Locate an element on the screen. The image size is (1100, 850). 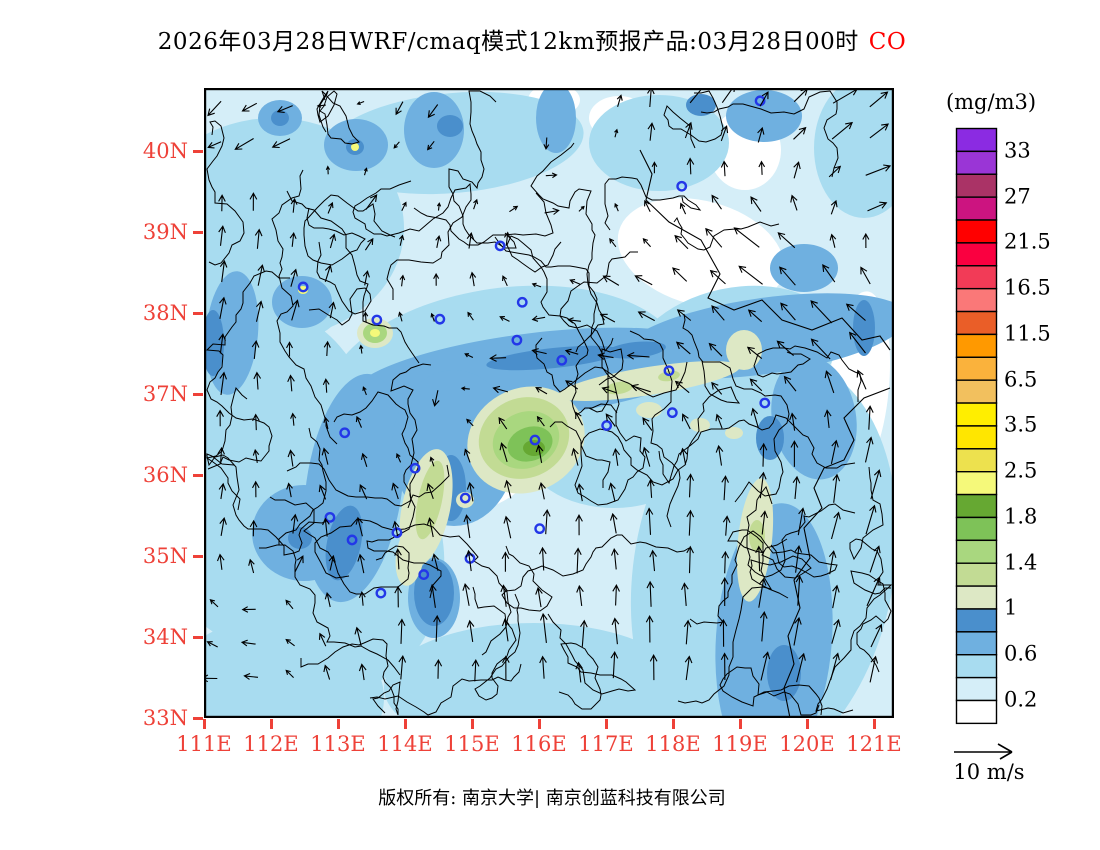
colorbar-tick-label: 27 is located at coordinates (1017, 196).